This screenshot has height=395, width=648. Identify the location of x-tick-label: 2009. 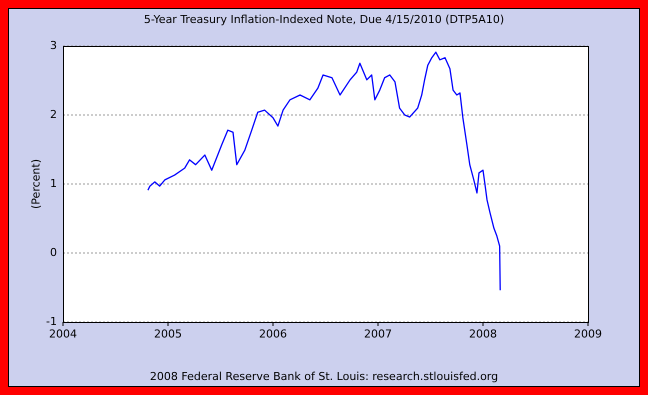
(588, 333).